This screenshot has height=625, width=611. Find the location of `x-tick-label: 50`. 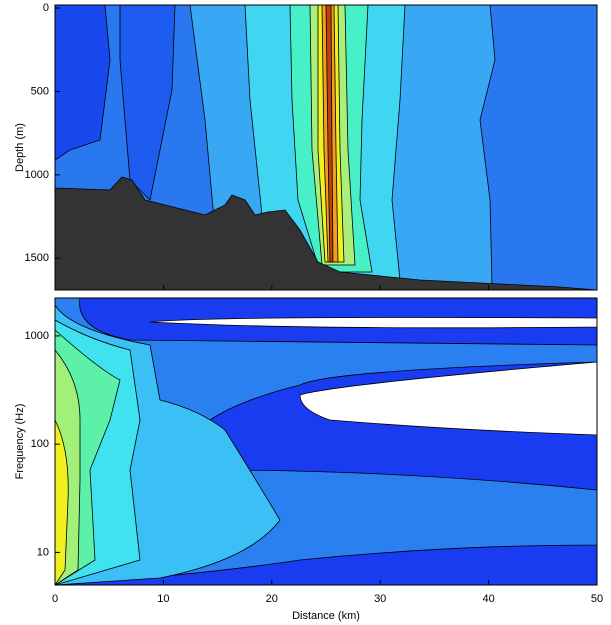

x-tick-label: 50 is located at coordinates (597, 599).